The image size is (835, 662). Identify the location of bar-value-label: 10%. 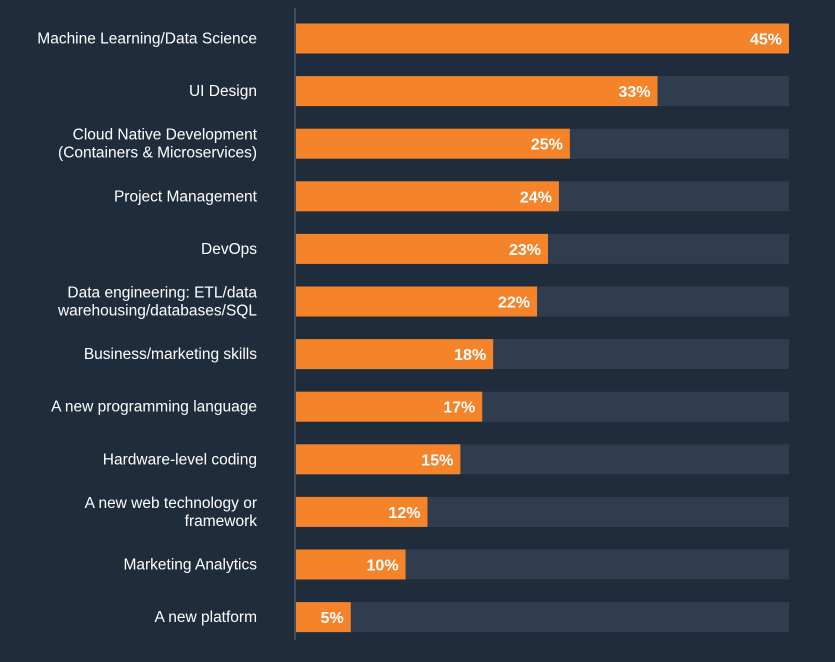
(383, 566).